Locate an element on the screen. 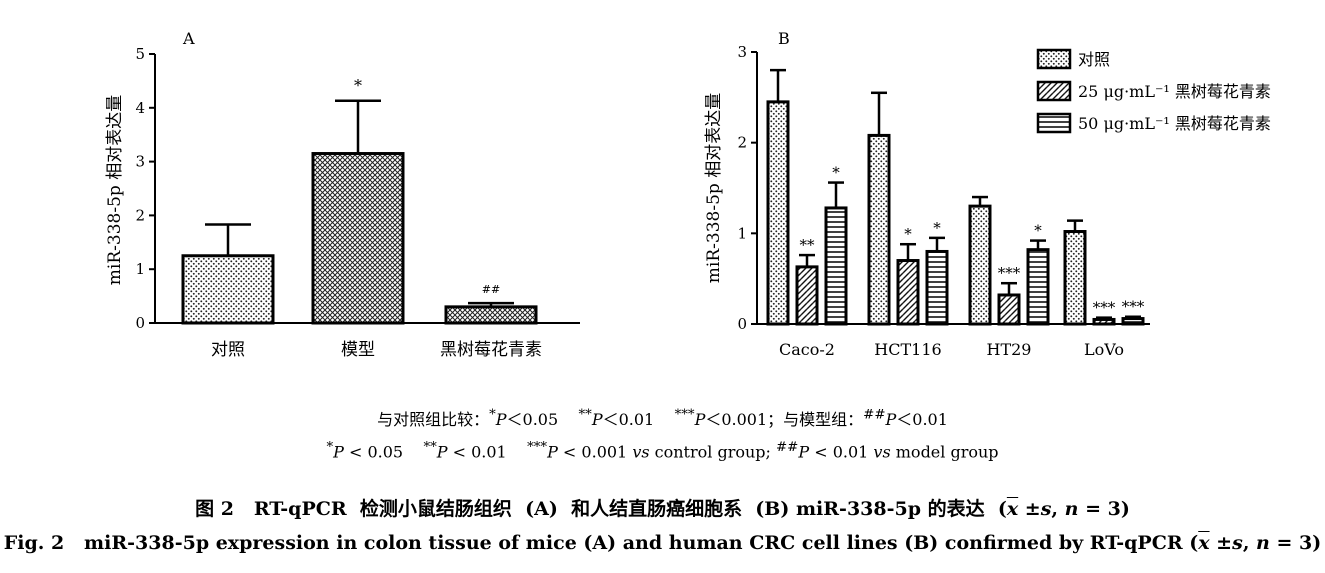 The image size is (1325, 573). note-cn-p4: P is located at coordinates (891, 419).